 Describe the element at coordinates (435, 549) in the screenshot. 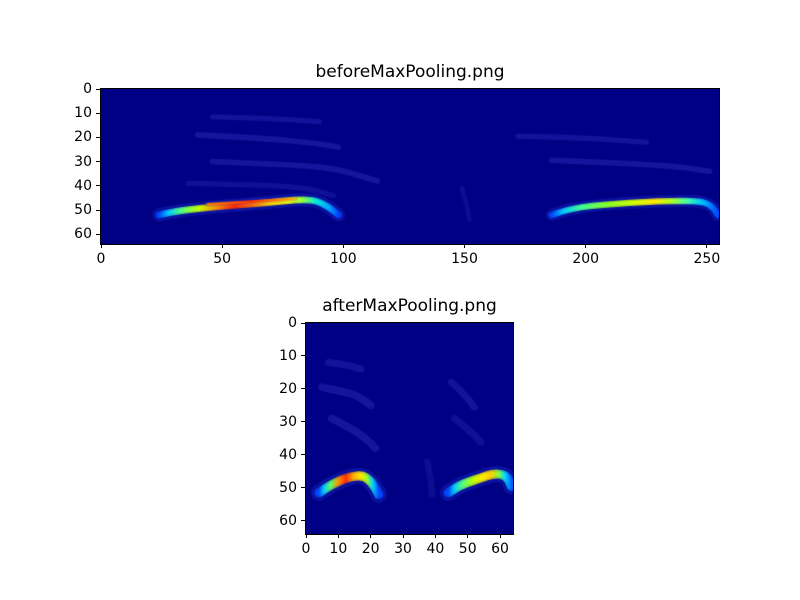

I see `x-tick-label: 40` at that location.